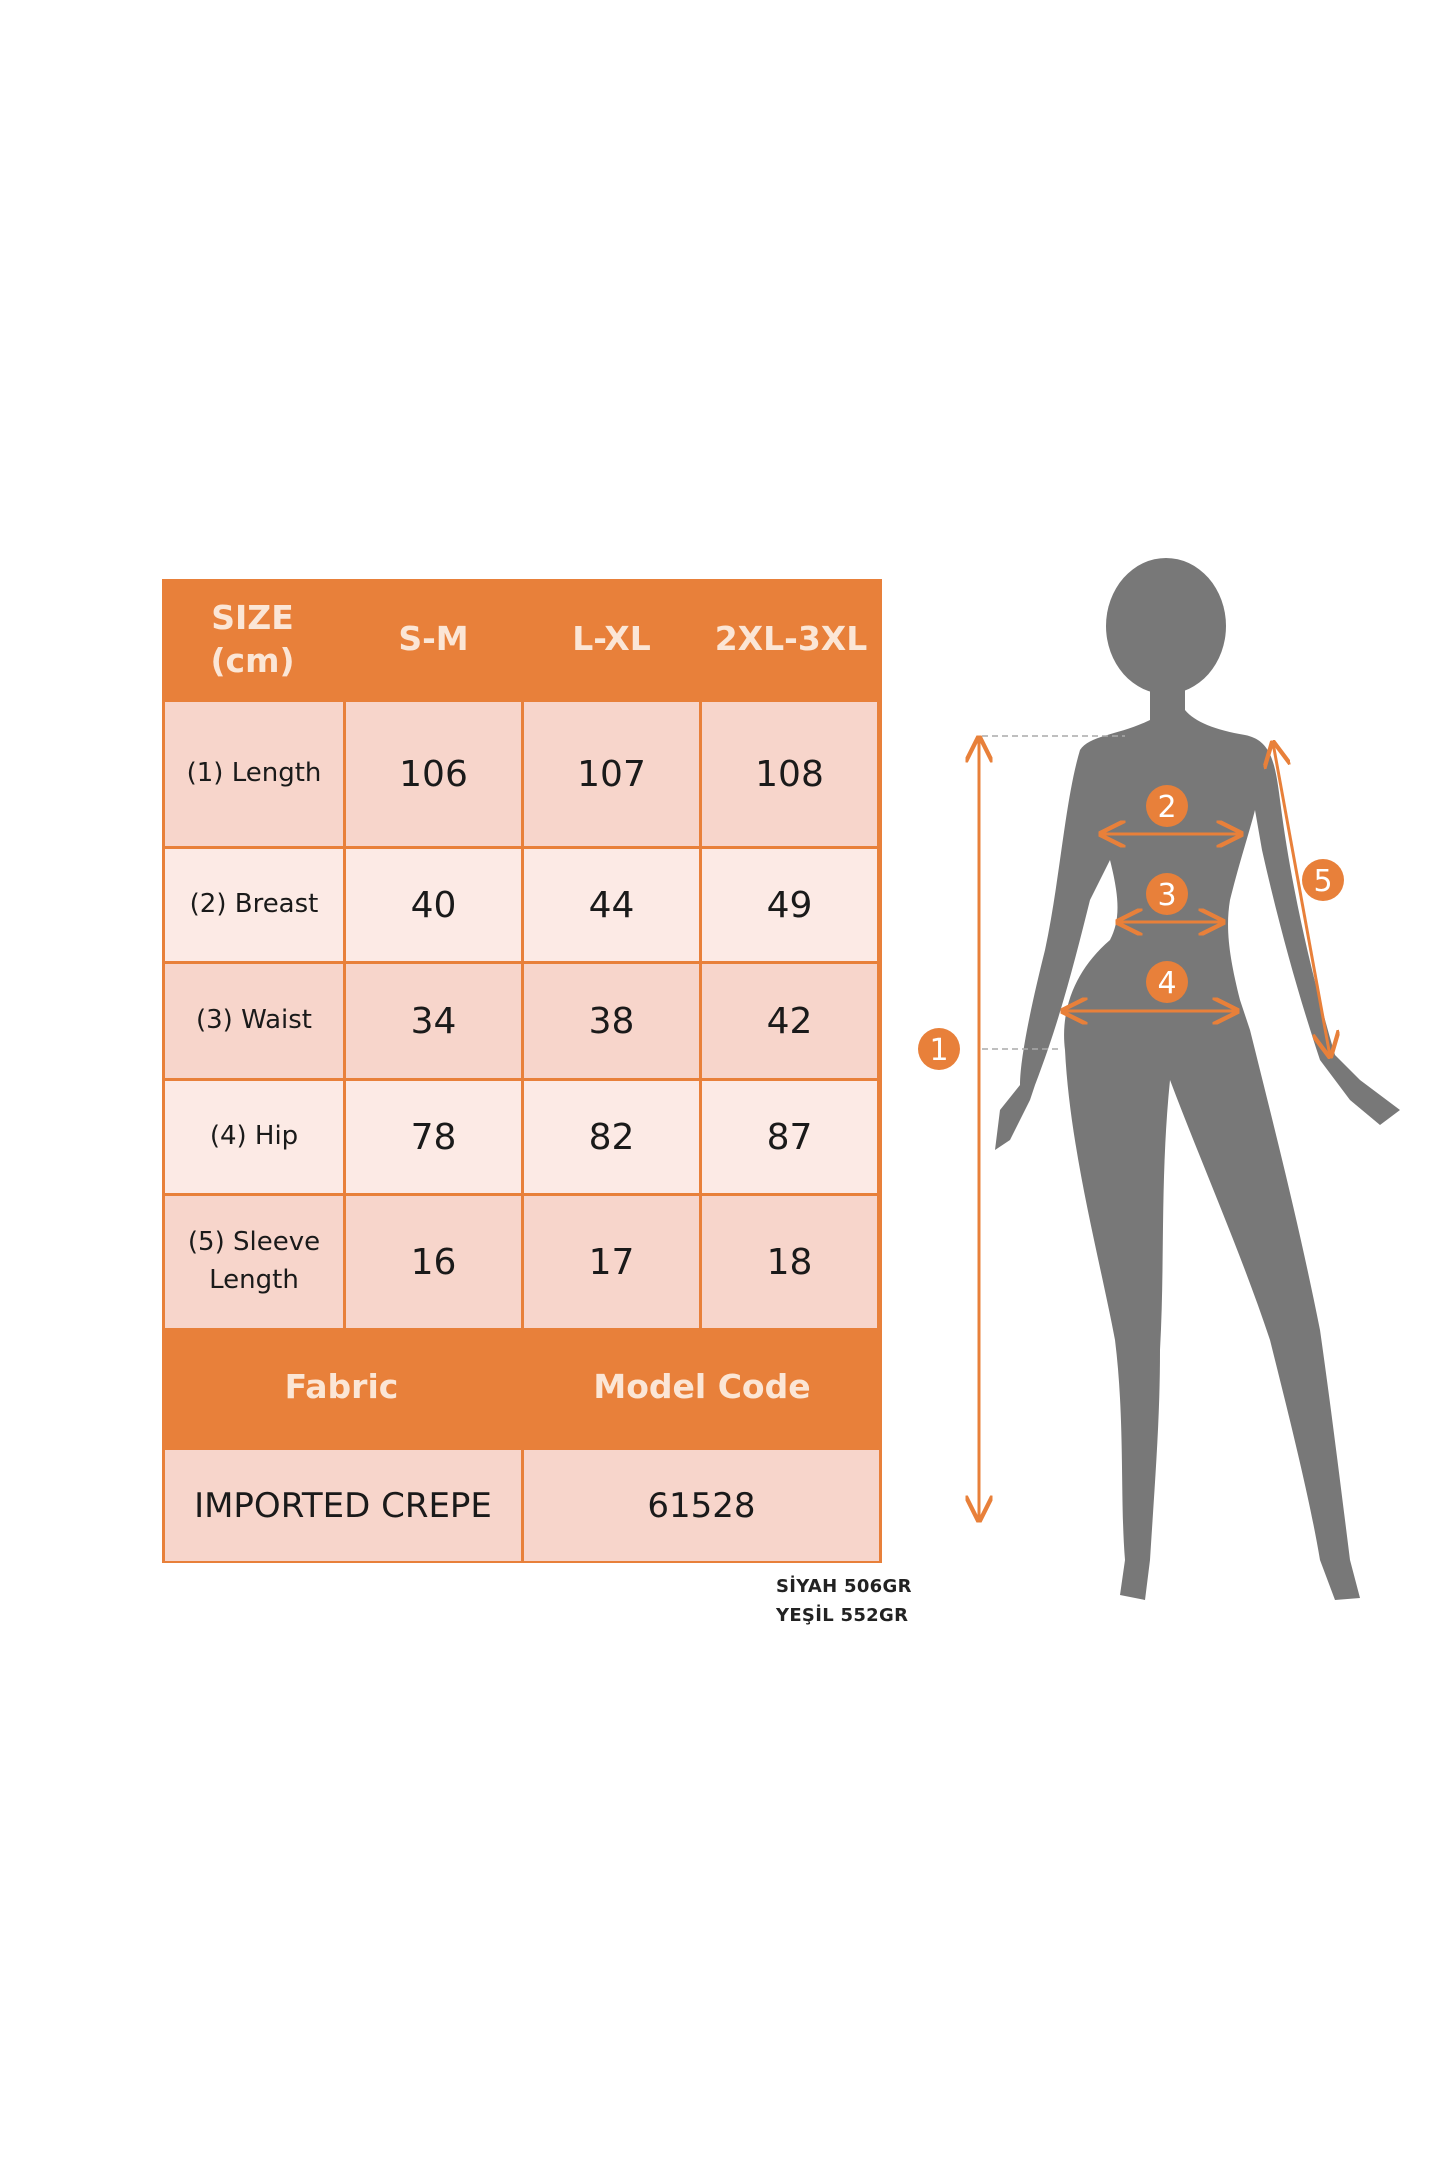  Describe the element at coordinates (611, 774) in the screenshot. I see `size-value-cell: 107` at that location.